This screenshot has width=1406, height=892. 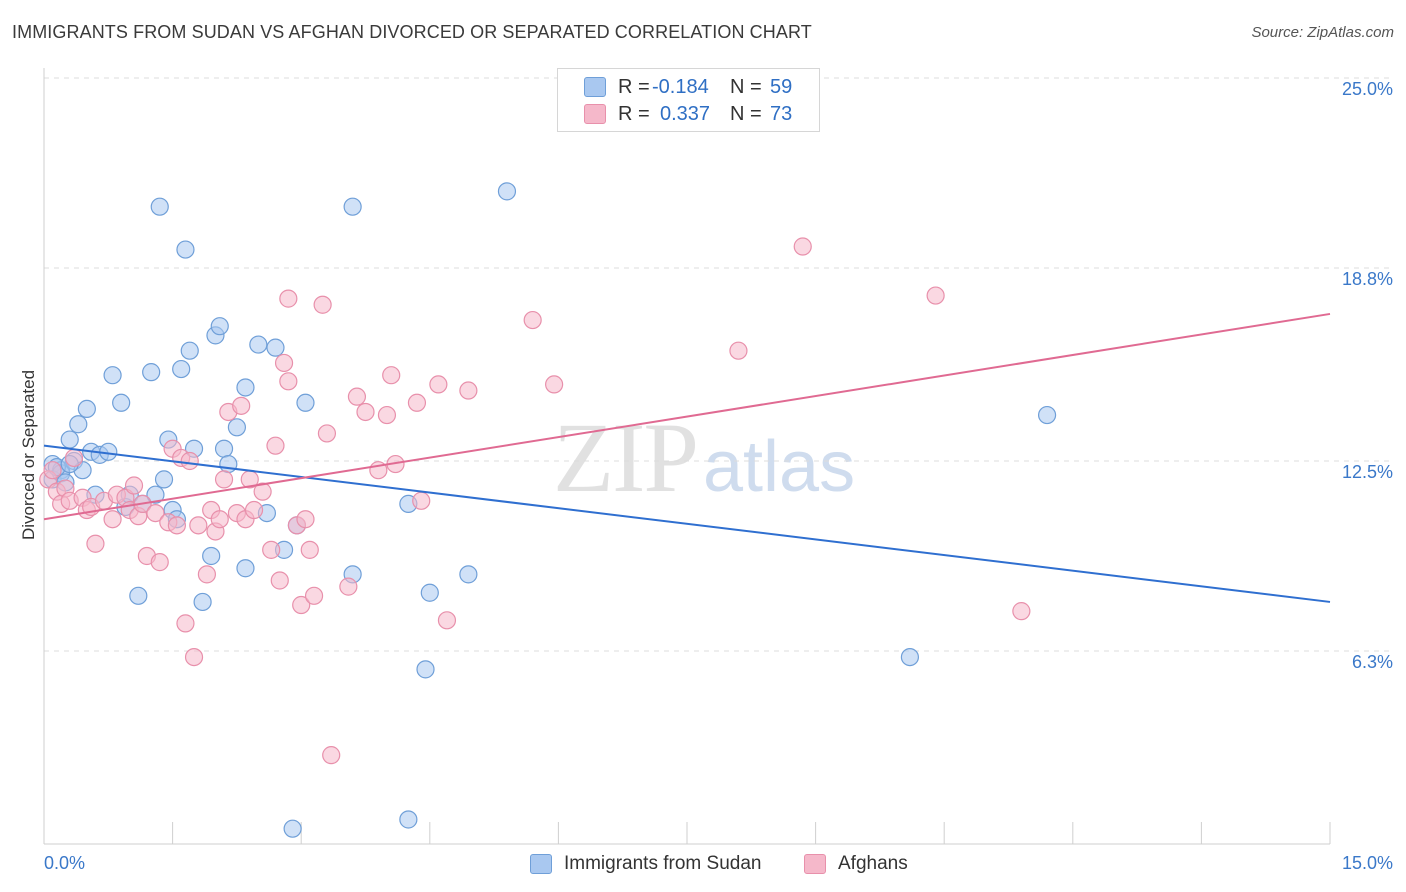 What do you see at coordinates (1367, 863) in the screenshot?
I see `x-tick-label: 15.0%` at bounding box center [1367, 863].